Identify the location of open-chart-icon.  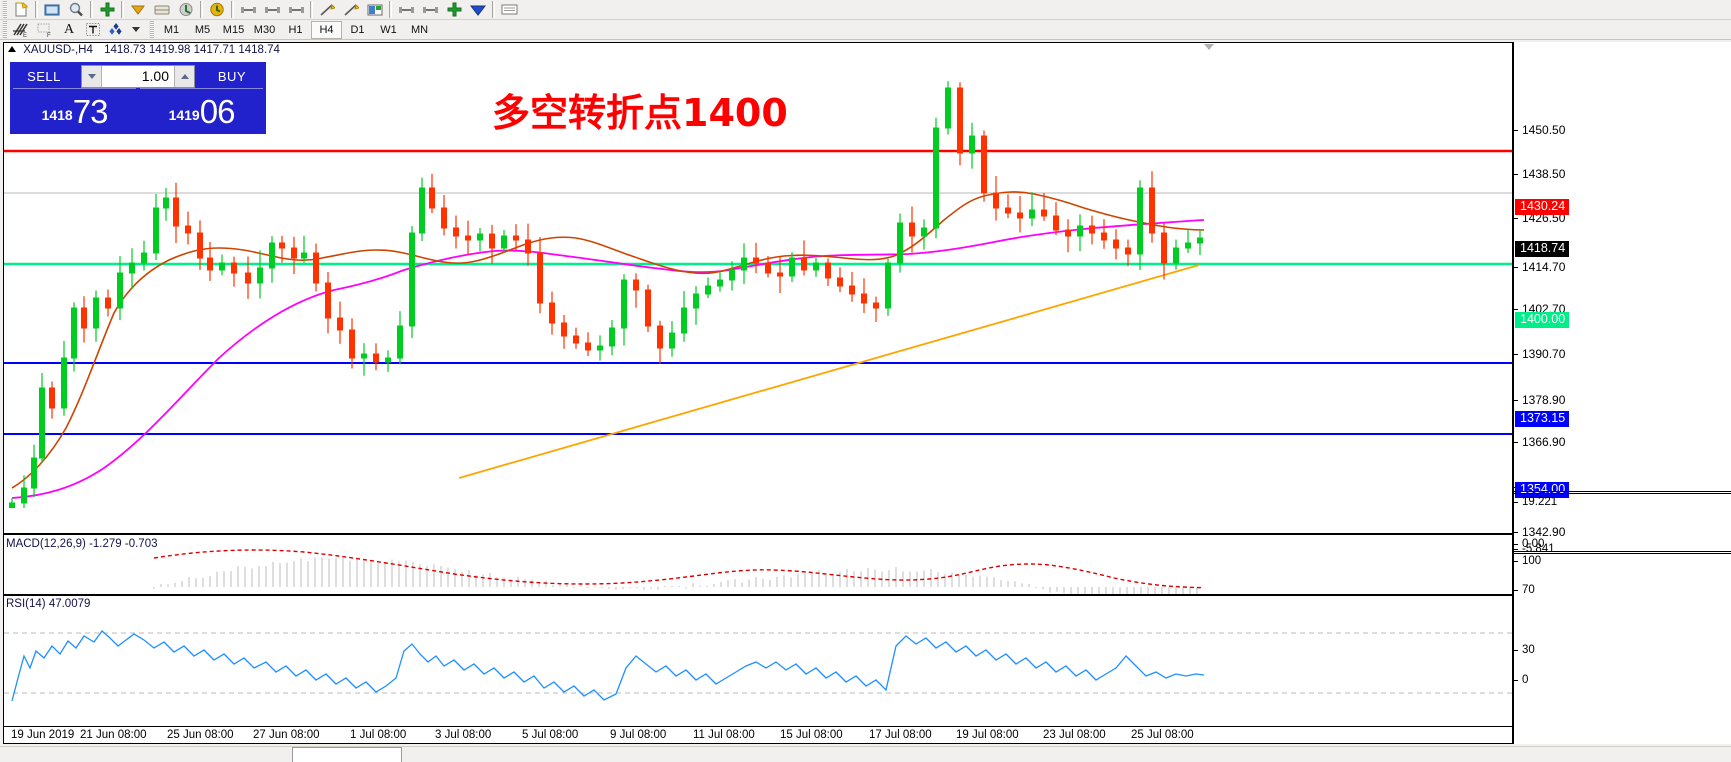
(52, 9).